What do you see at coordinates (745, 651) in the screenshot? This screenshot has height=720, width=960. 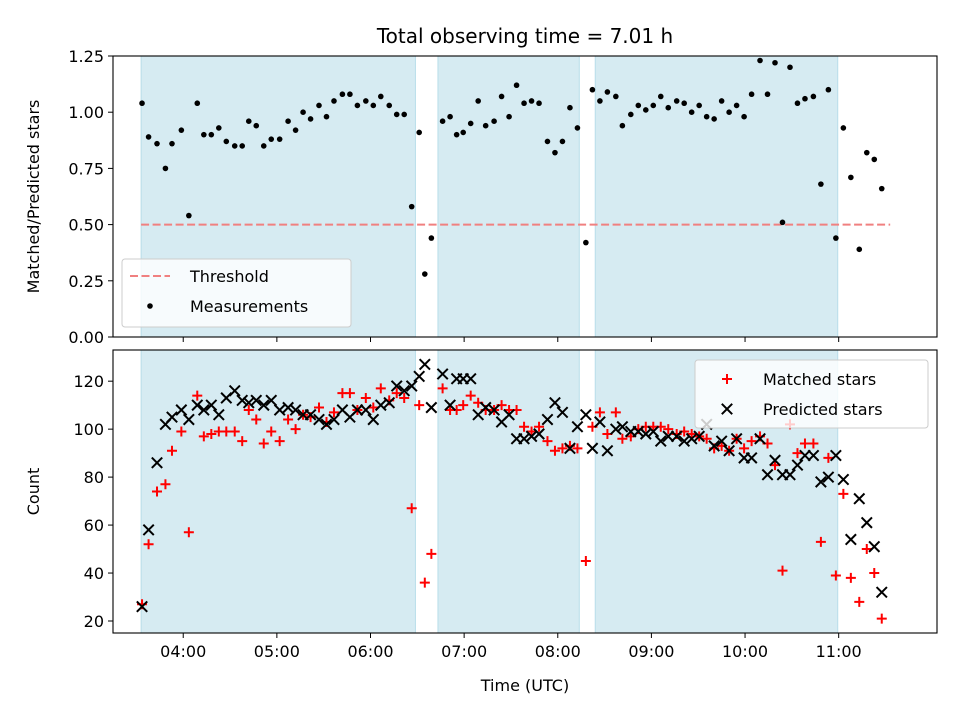 I see `x-tick-label: 10:00` at bounding box center [745, 651].